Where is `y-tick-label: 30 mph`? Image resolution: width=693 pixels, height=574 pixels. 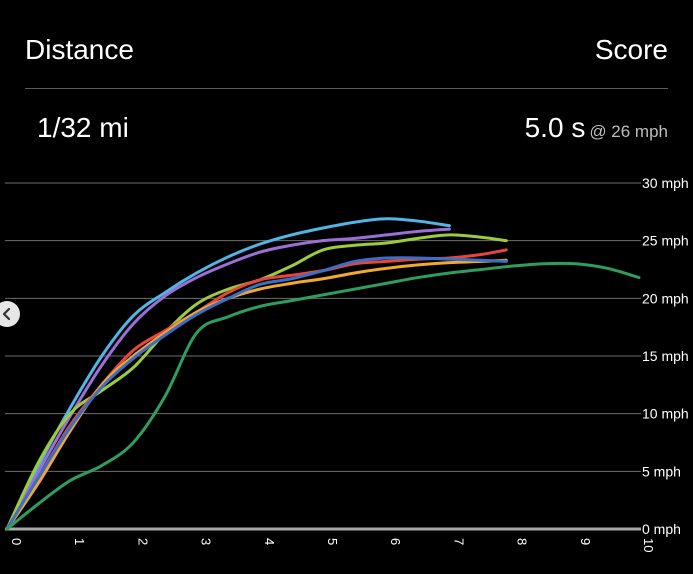 y-tick-label: 30 mph is located at coordinates (665, 183).